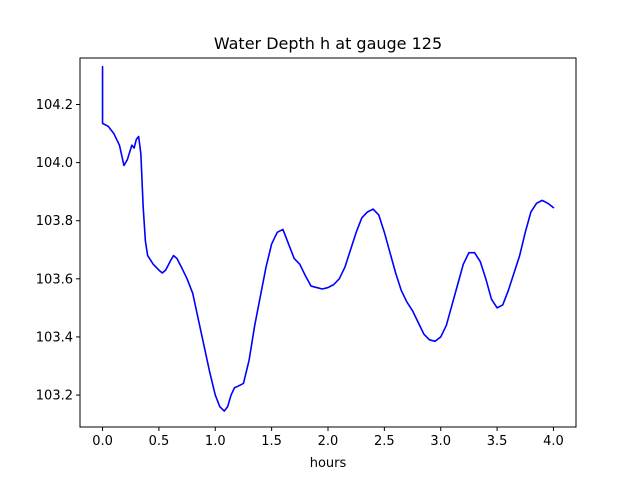 This screenshot has height=480, width=640. I want to click on y-tick-label: 103.6, so click(54, 279).